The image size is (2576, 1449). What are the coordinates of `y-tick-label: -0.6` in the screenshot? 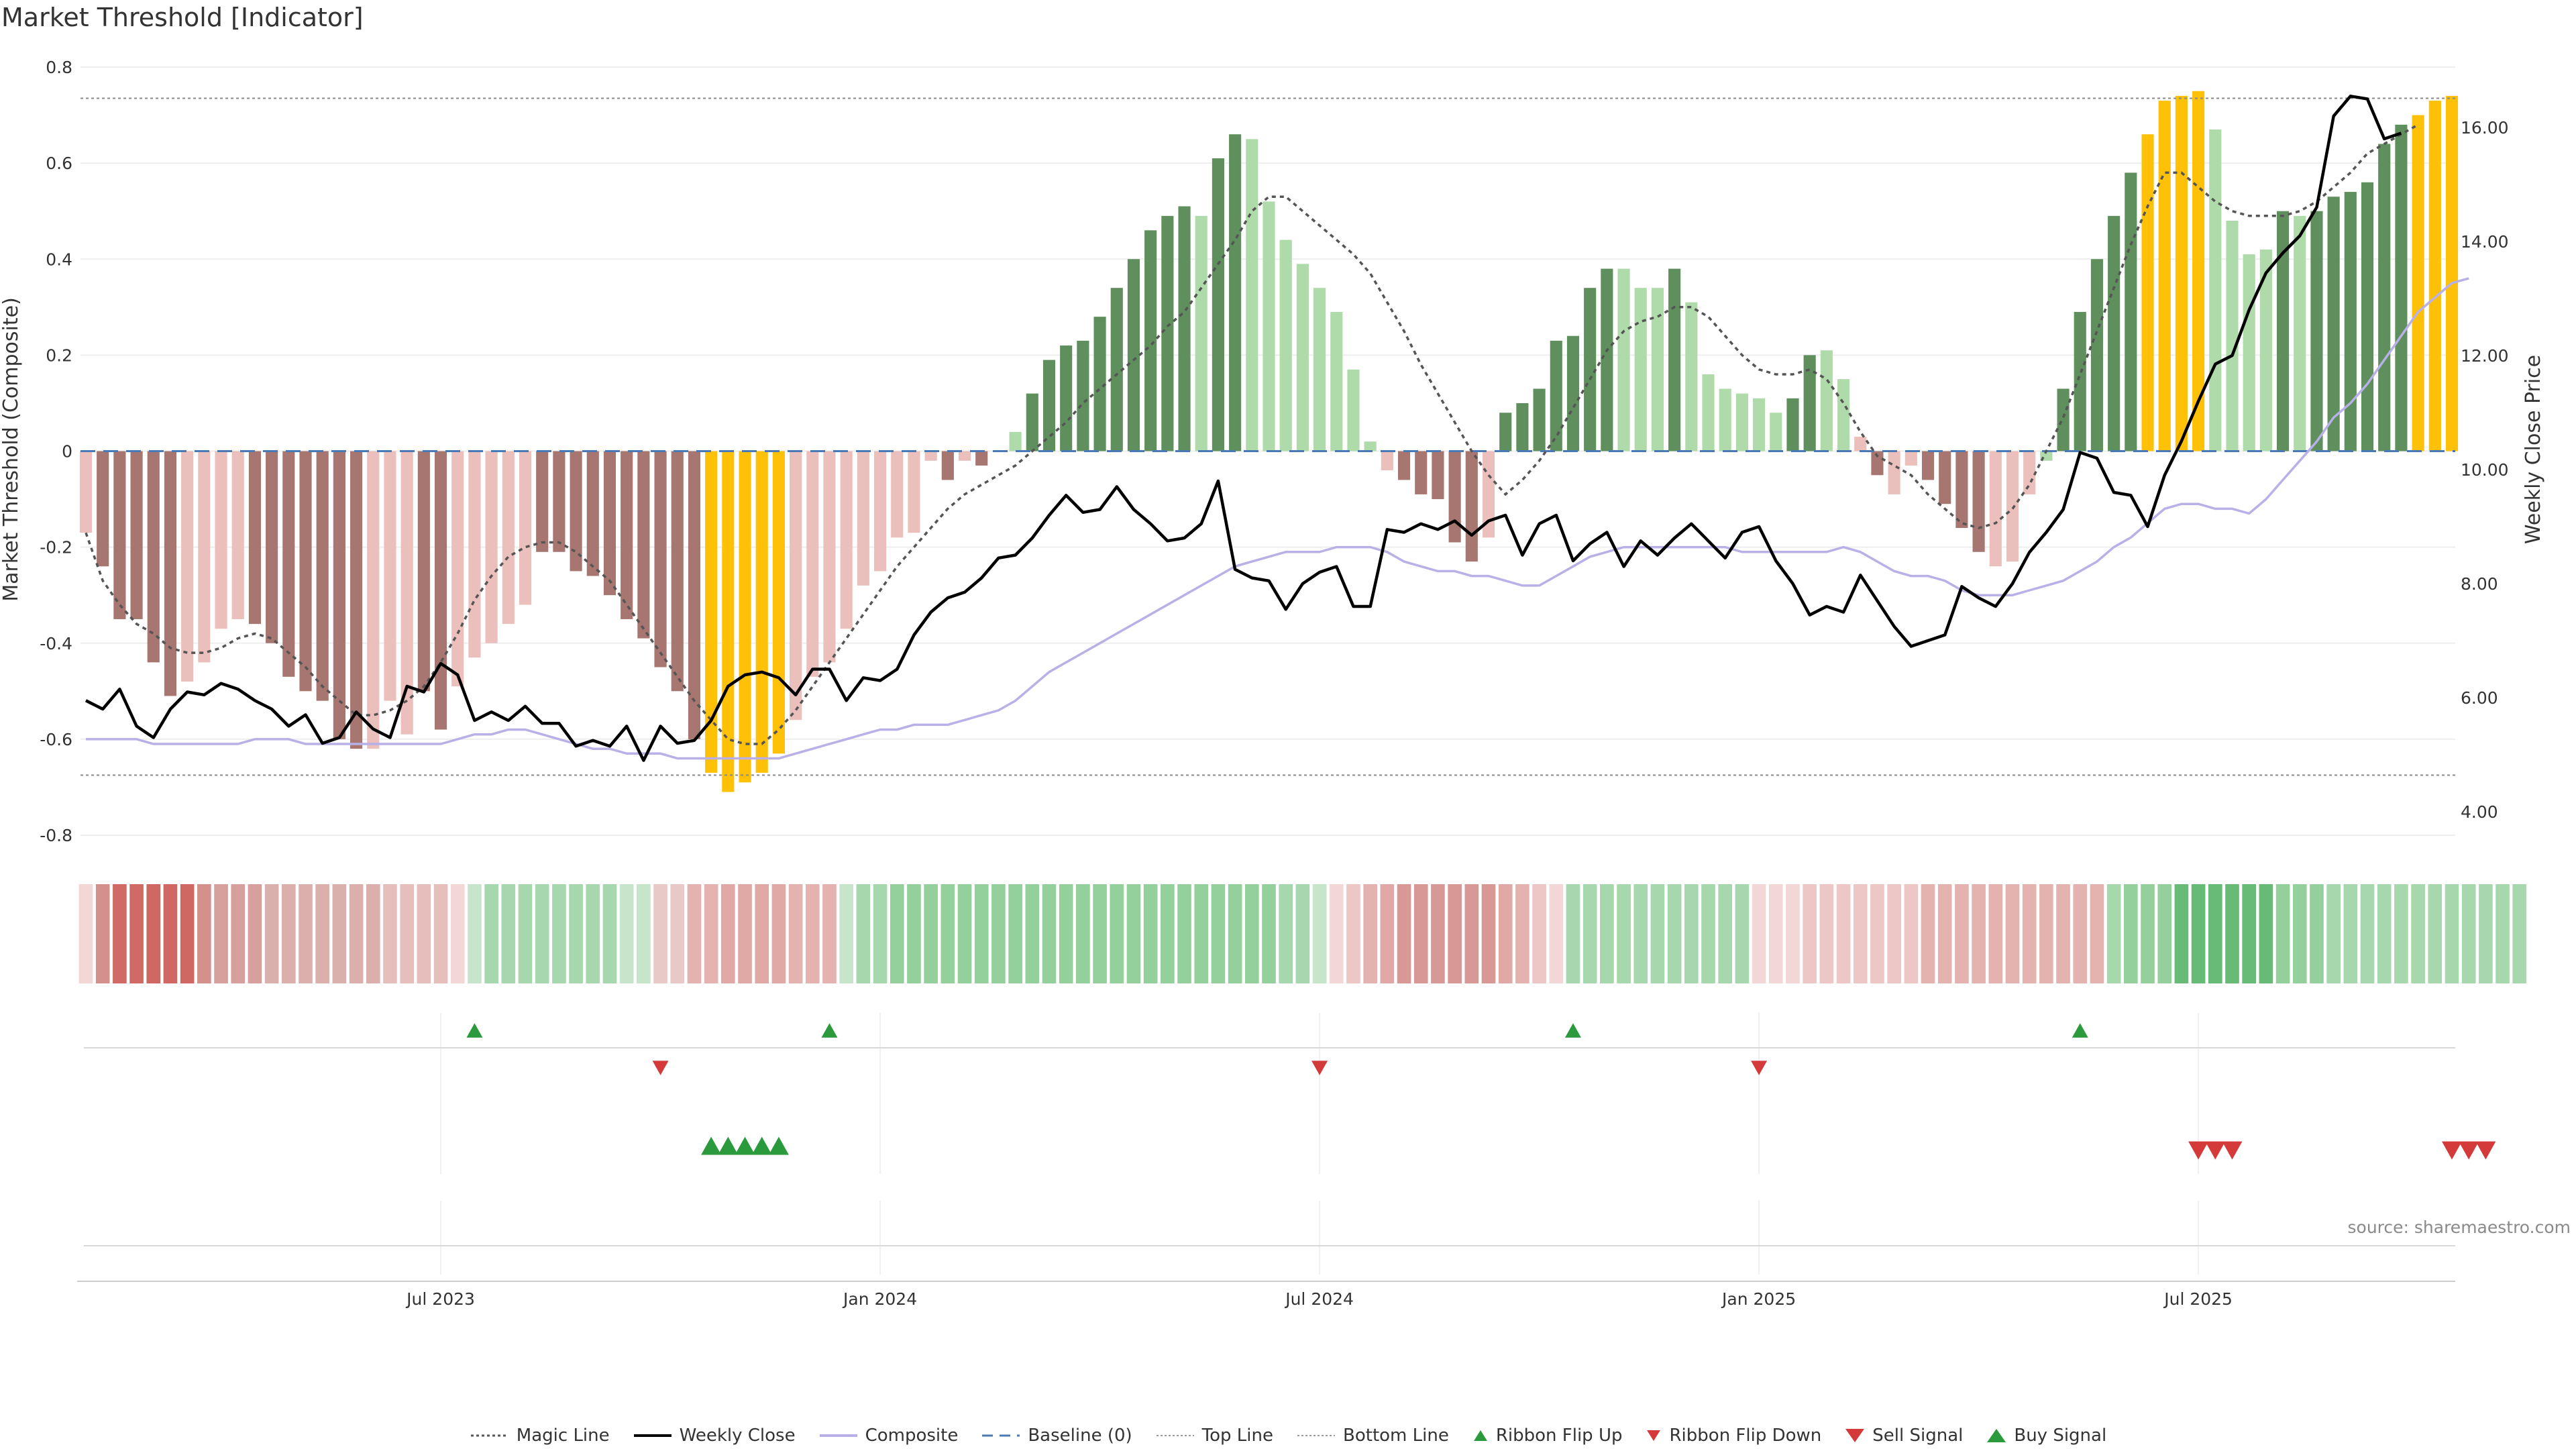 It's located at (56, 739).